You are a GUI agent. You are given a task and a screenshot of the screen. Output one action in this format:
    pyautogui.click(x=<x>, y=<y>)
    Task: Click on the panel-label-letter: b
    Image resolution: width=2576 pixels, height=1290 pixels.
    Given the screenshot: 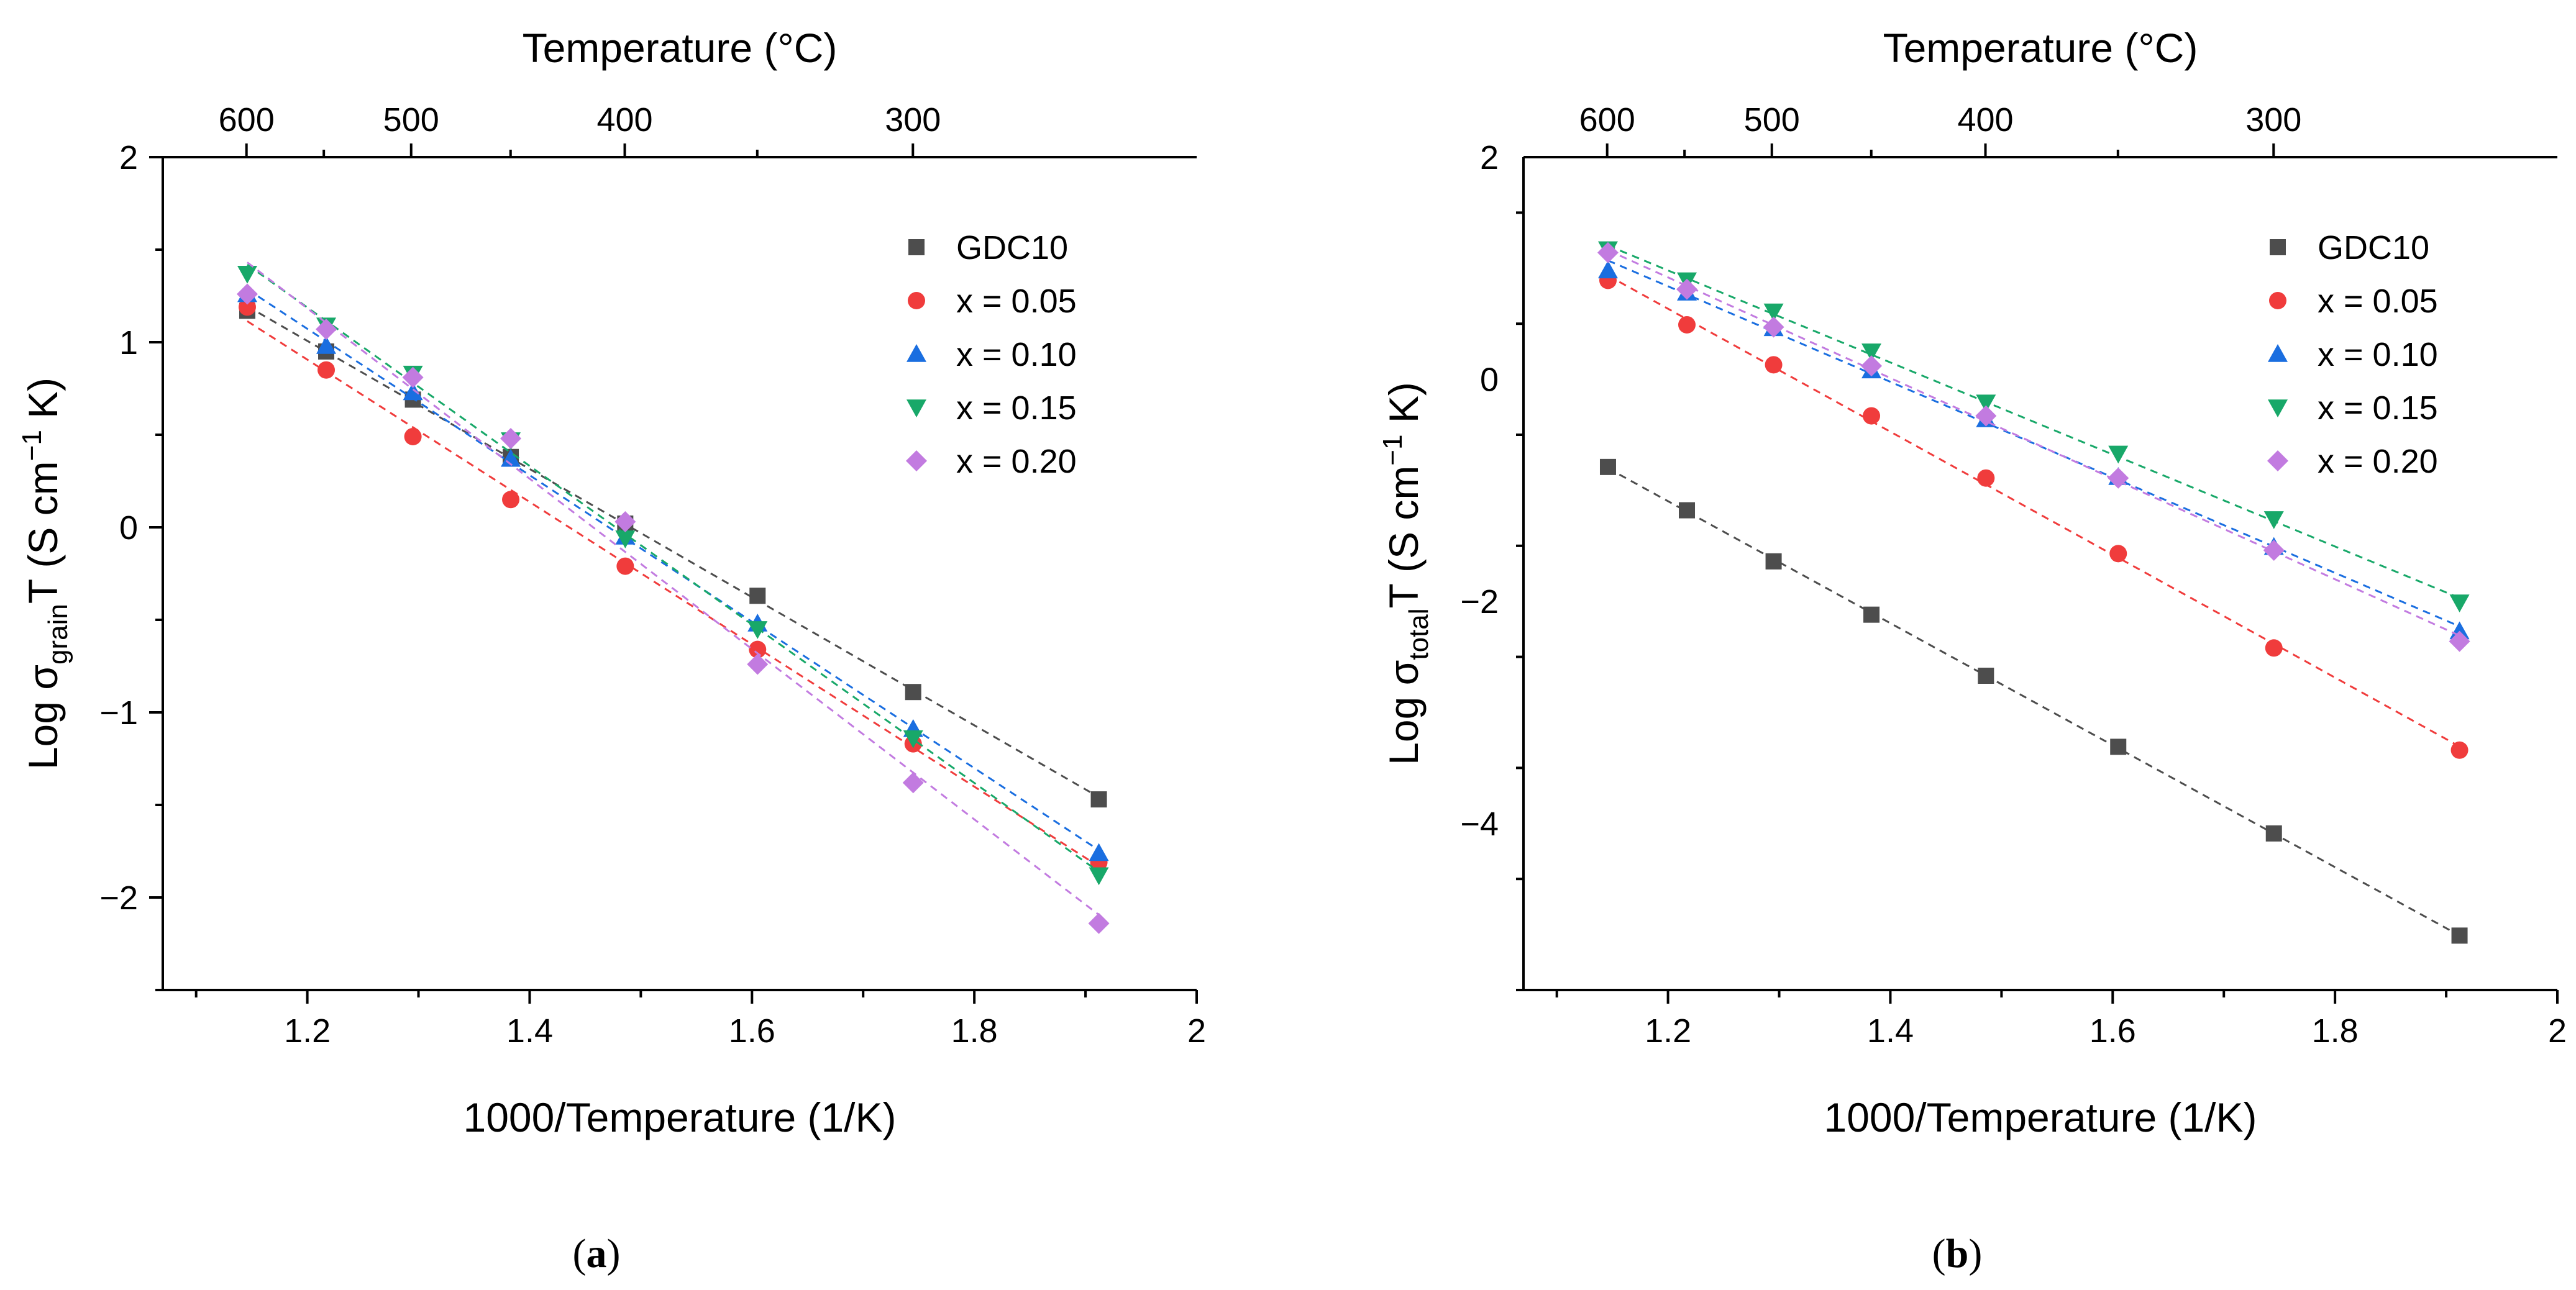 What is the action you would take?
    pyautogui.click(x=1957, y=1253)
    